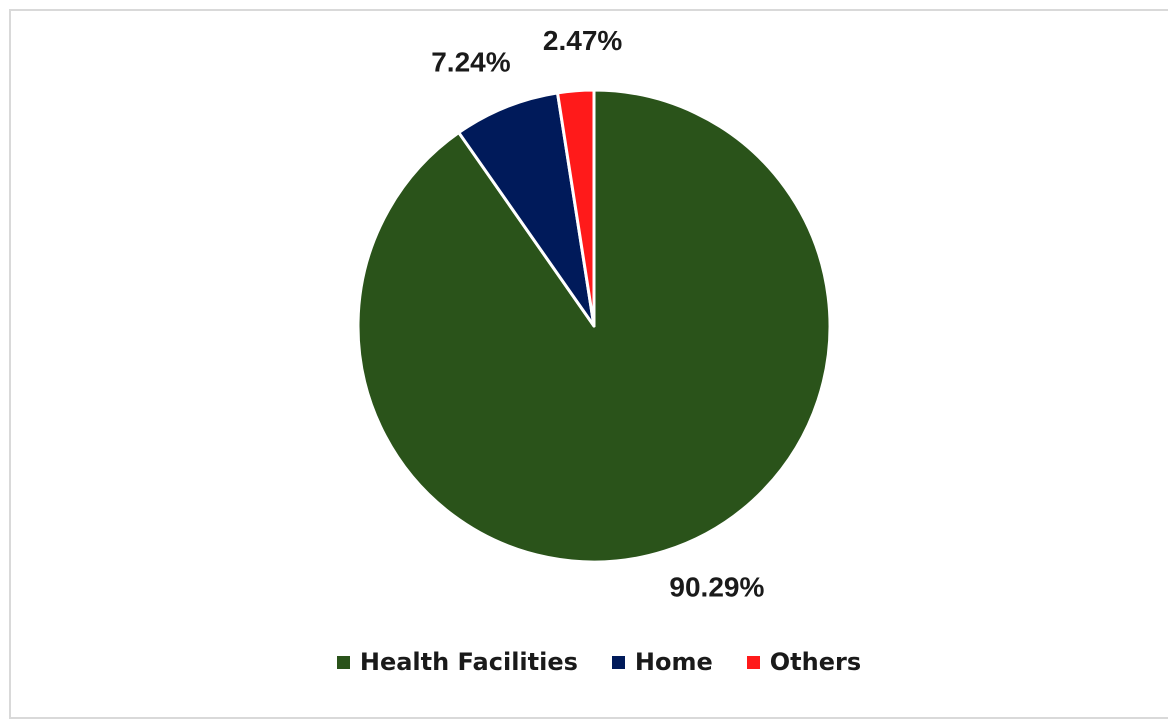 The image size is (1168, 719). I want to click on pie-slice-home, so click(526, 209).